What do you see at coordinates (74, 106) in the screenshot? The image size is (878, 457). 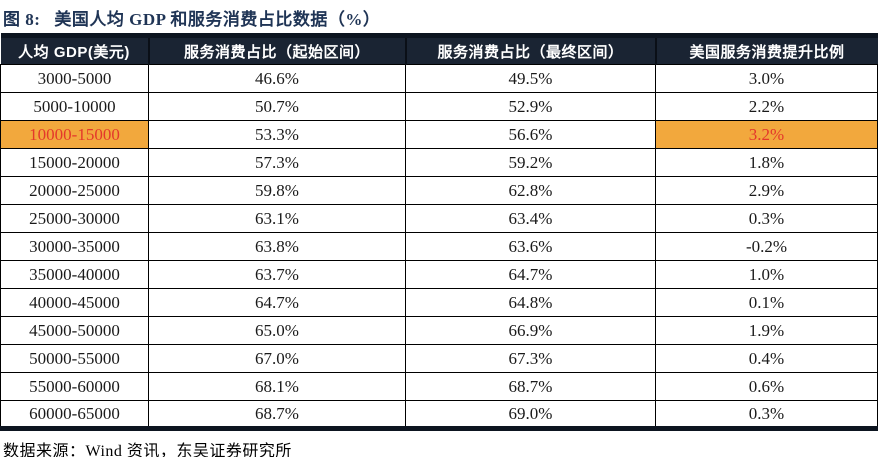 I see `cell-gdp: 5000-10000` at bounding box center [74, 106].